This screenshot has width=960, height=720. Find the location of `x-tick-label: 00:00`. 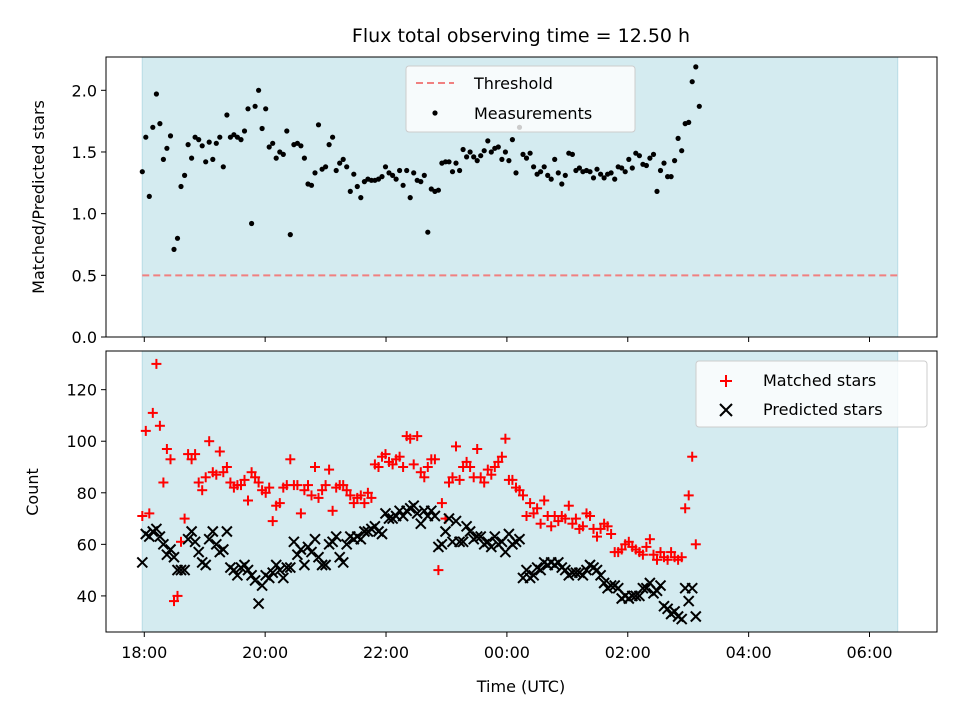

x-tick-label: 00:00 is located at coordinates (507, 652).